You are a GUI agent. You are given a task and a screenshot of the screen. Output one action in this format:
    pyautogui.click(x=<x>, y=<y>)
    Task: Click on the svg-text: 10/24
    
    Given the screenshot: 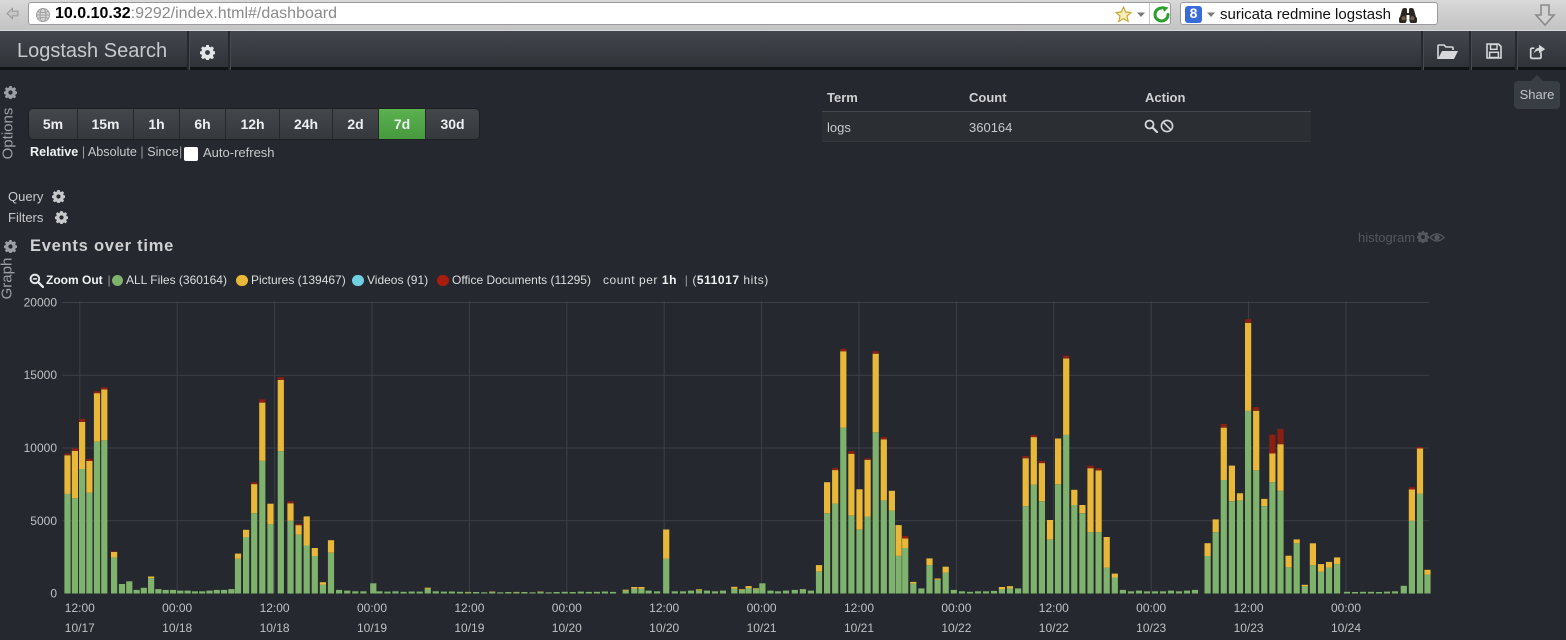 What is the action you would take?
    pyautogui.click(x=1346, y=628)
    